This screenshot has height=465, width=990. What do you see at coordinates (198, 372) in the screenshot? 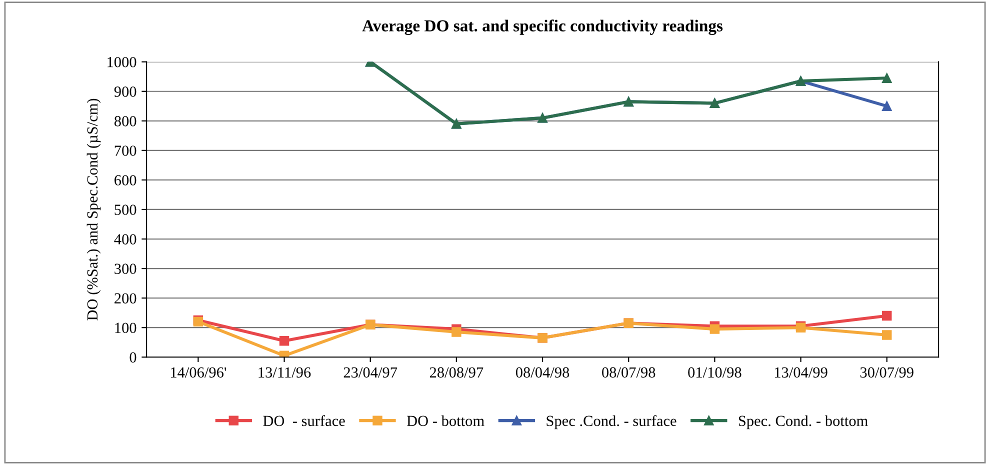
I see `x-tick-label: 14/06/96'` at bounding box center [198, 372].